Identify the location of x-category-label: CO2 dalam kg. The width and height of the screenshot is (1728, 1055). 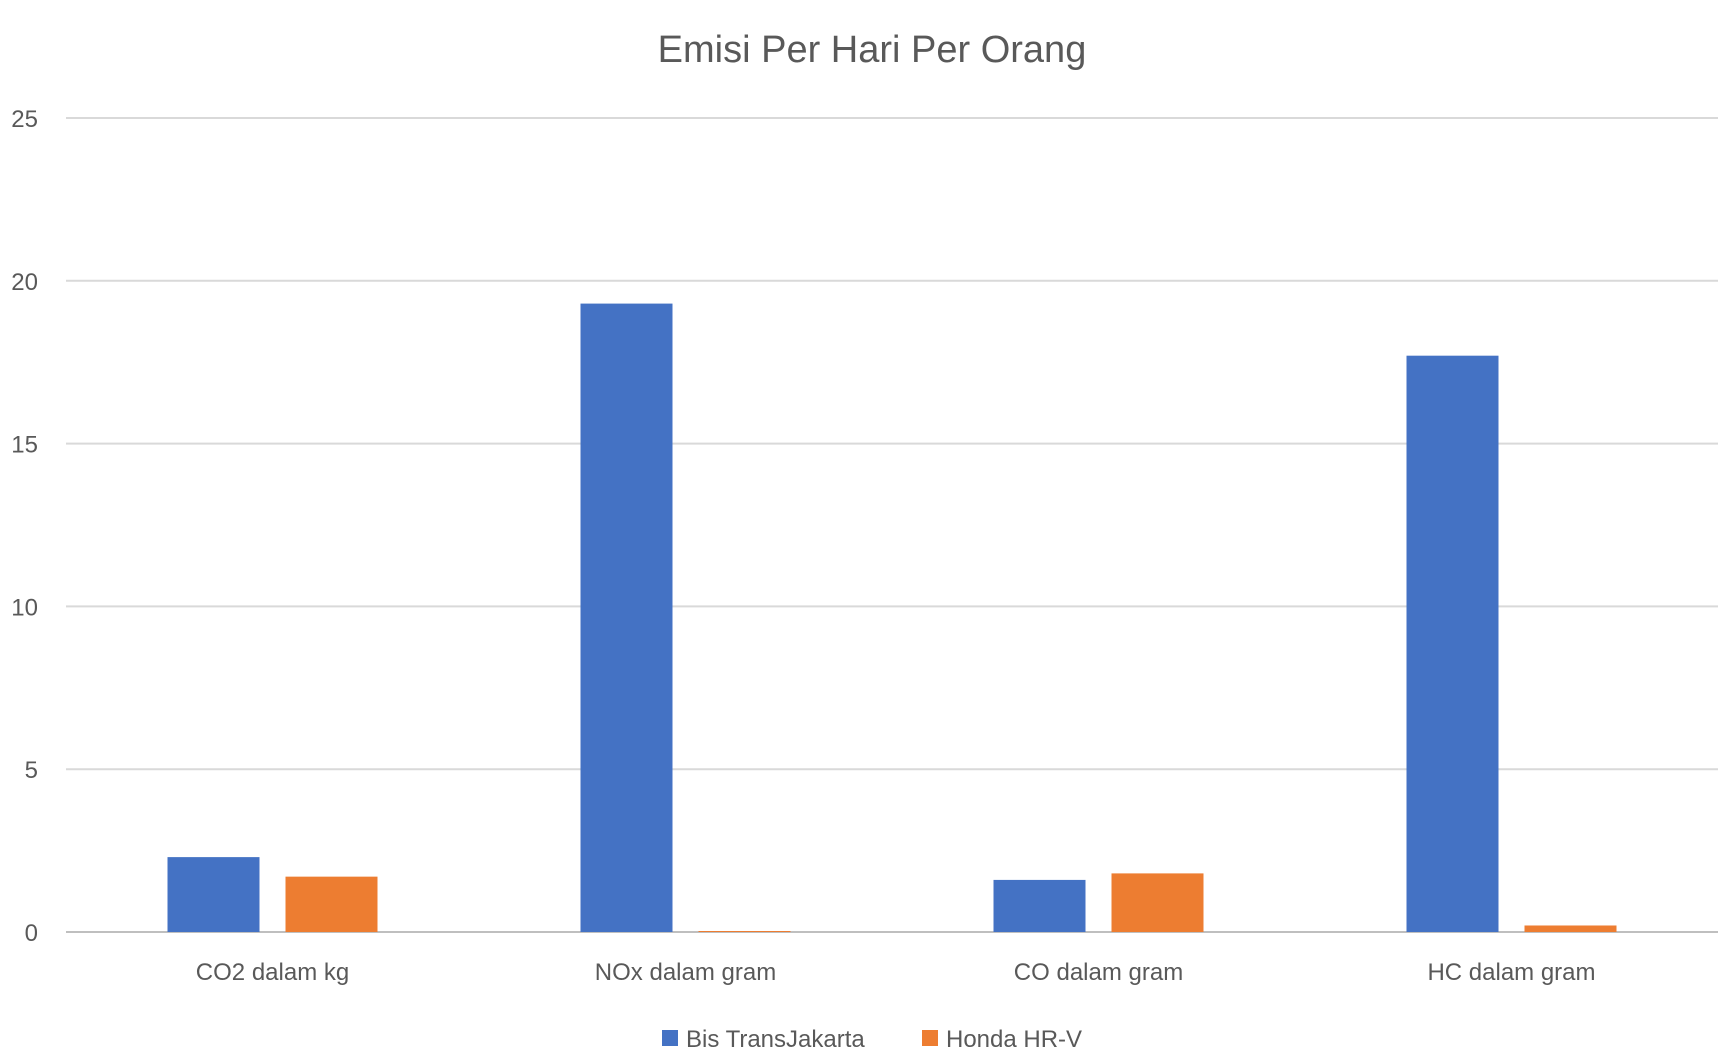
(272, 972).